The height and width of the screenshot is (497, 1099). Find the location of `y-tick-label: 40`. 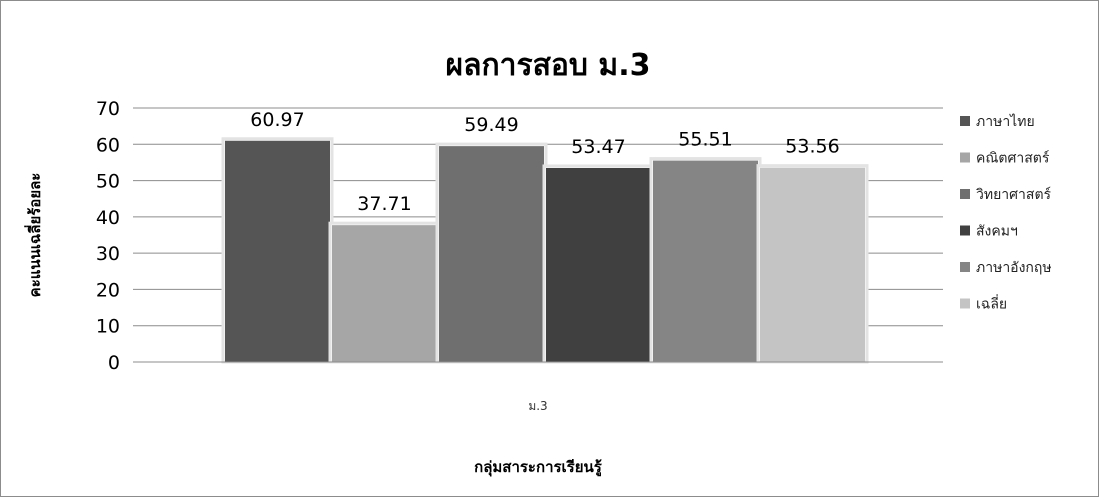

y-tick-label: 40 is located at coordinates (108, 218).